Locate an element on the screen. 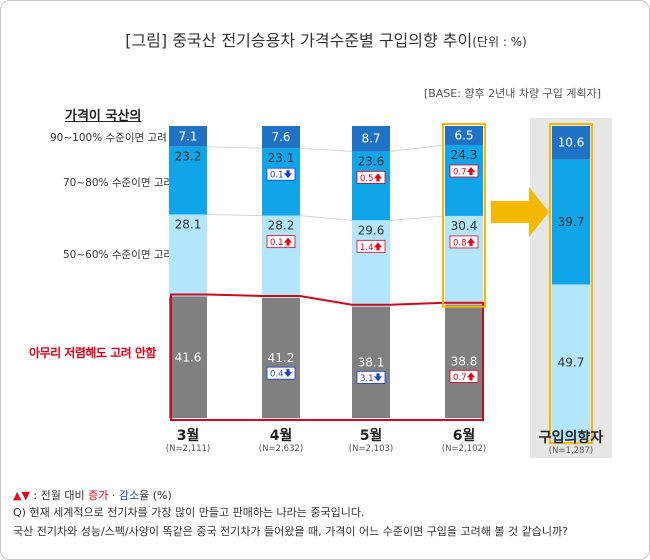 The image size is (650, 560). value-label-90-1: 7.6 is located at coordinates (280, 137).